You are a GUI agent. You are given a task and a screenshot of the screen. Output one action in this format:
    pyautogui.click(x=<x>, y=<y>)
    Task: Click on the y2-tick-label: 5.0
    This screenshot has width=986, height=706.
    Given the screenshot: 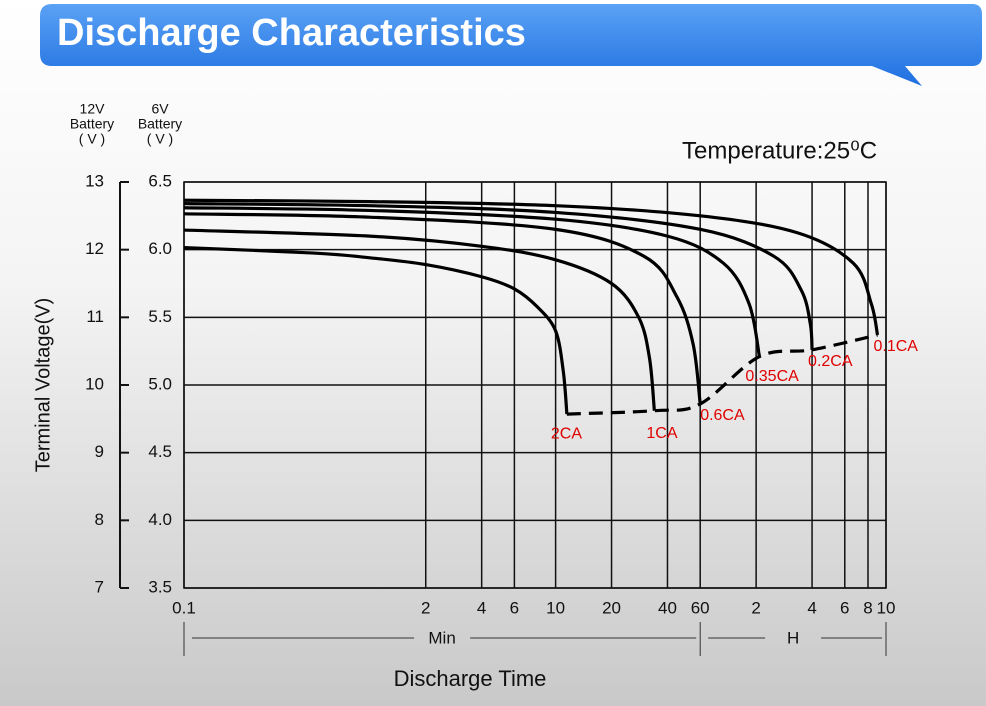 What is the action you would take?
    pyautogui.click(x=160, y=383)
    